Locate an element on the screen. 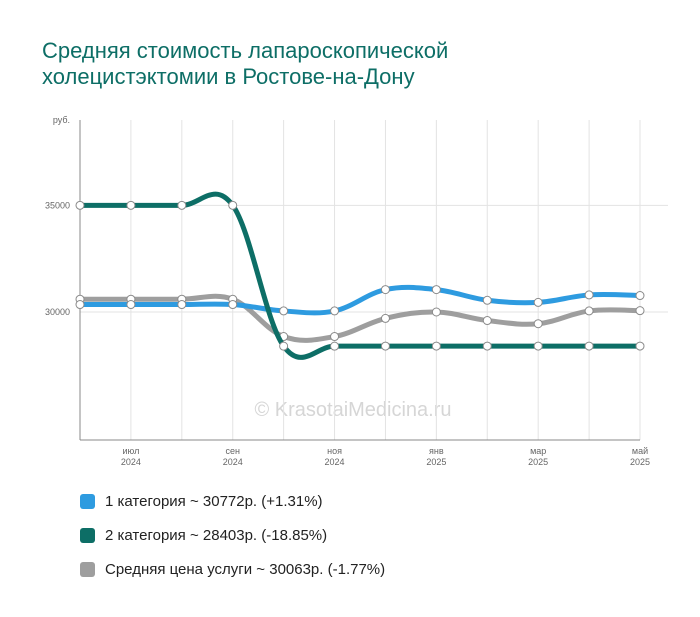  legend-label-3: Средняя цена услуги ~ 30063р. (-1.77%) is located at coordinates (245, 569).